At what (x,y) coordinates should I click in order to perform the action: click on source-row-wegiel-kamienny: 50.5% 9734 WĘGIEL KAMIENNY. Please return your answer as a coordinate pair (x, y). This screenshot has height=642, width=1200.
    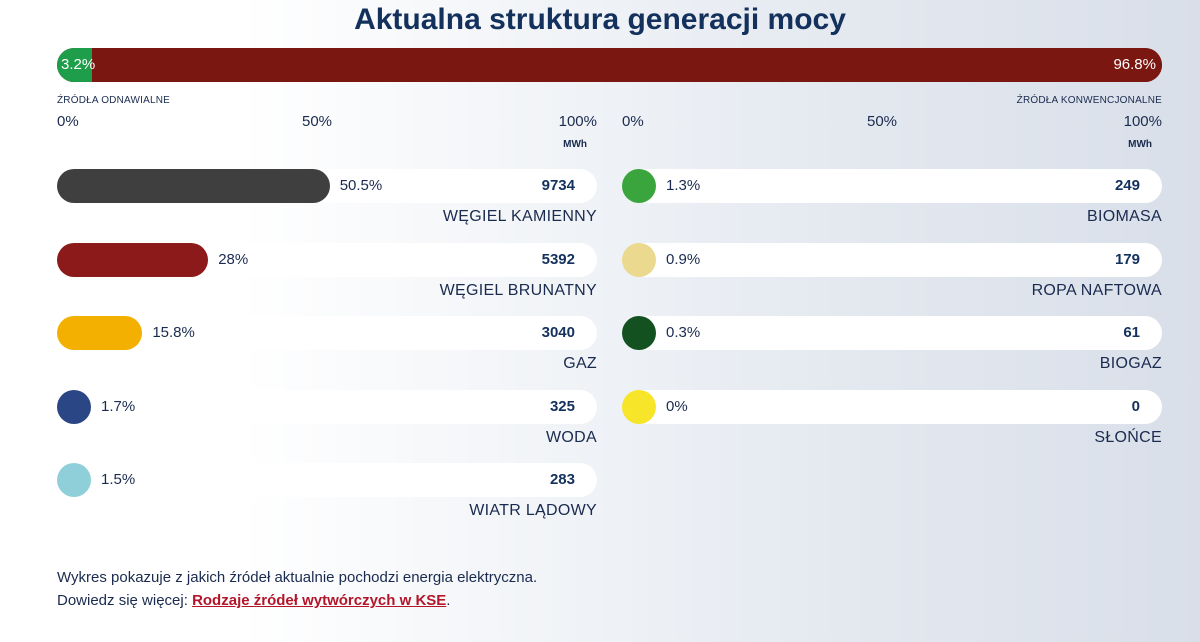
    Looking at the image, I should click on (327, 199).